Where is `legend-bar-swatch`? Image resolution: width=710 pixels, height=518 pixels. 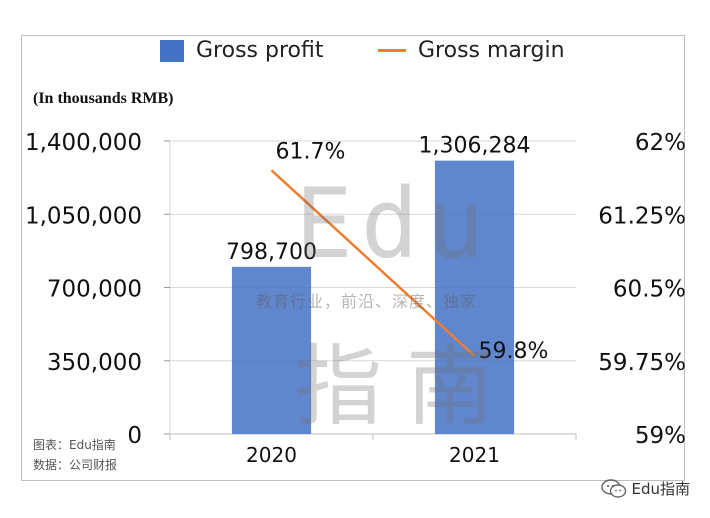 legend-bar-swatch is located at coordinates (172, 50).